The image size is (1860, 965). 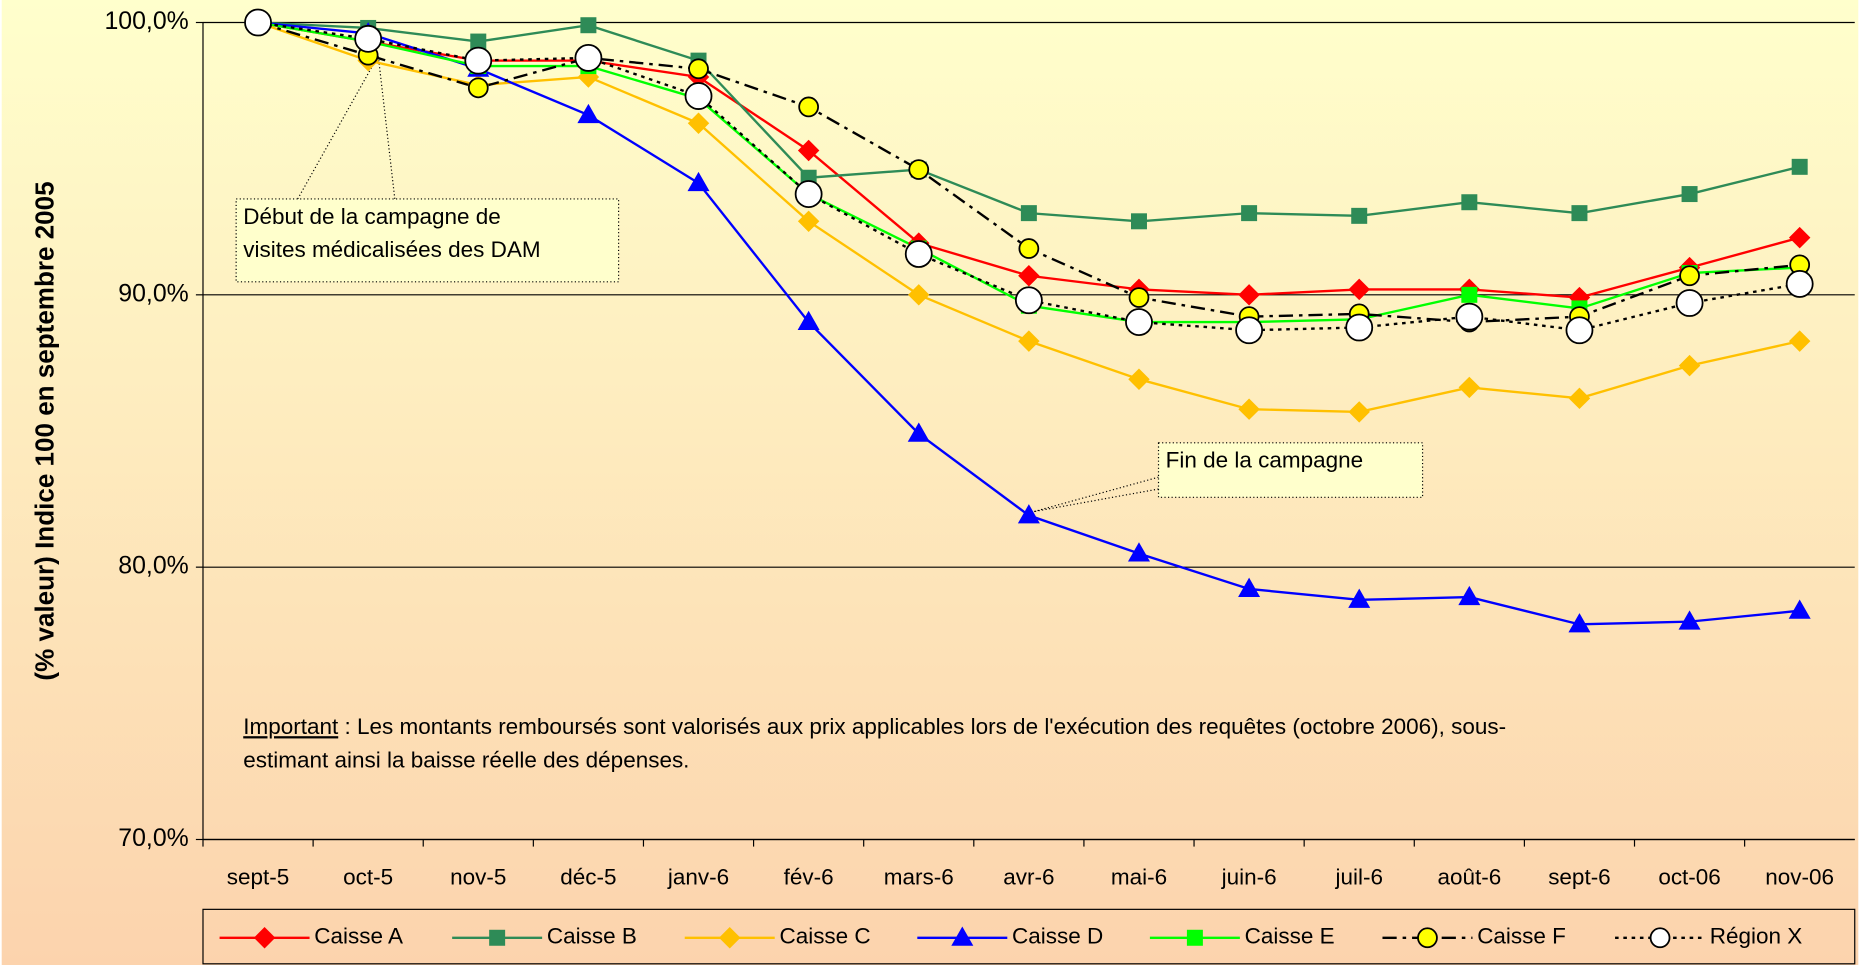 What do you see at coordinates (1028, 877) in the screenshot?
I see `x-tick-label: avr-6` at bounding box center [1028, 877].